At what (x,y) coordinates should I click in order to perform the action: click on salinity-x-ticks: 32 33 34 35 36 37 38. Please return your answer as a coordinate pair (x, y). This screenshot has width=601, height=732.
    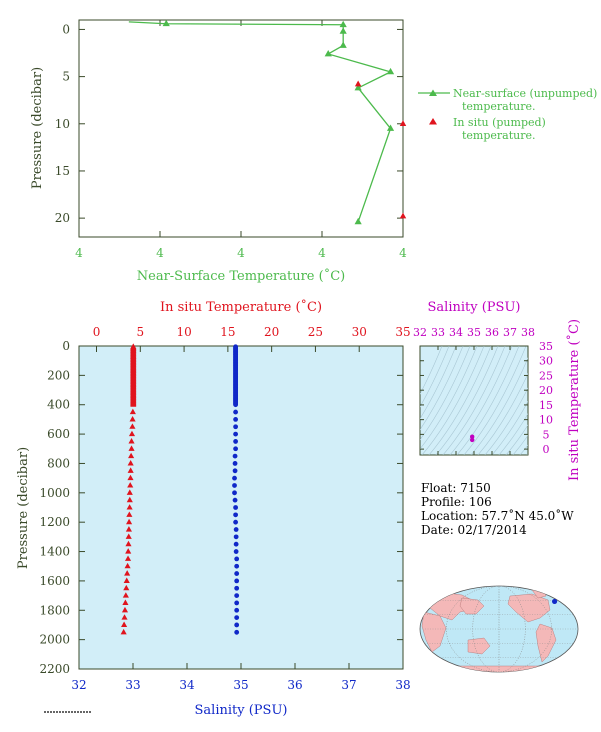
    Looking at the image, I should click on (241, 677).